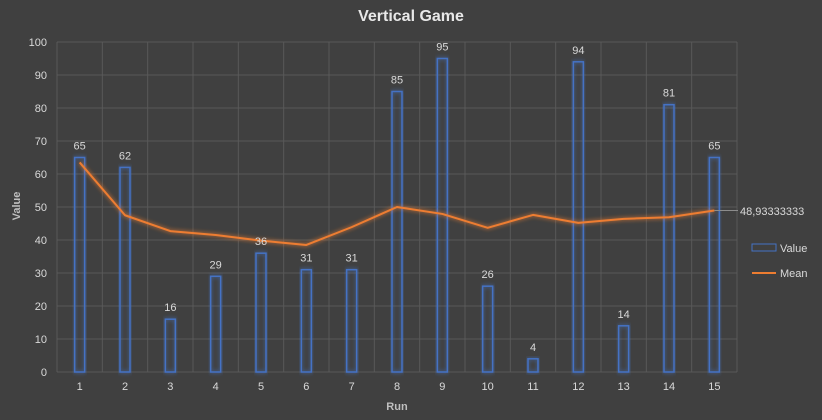  What do you see at coordinates (216, 265) in the screenshot?
I see `bar-data-label: 29` at bounding box center [216, 265].